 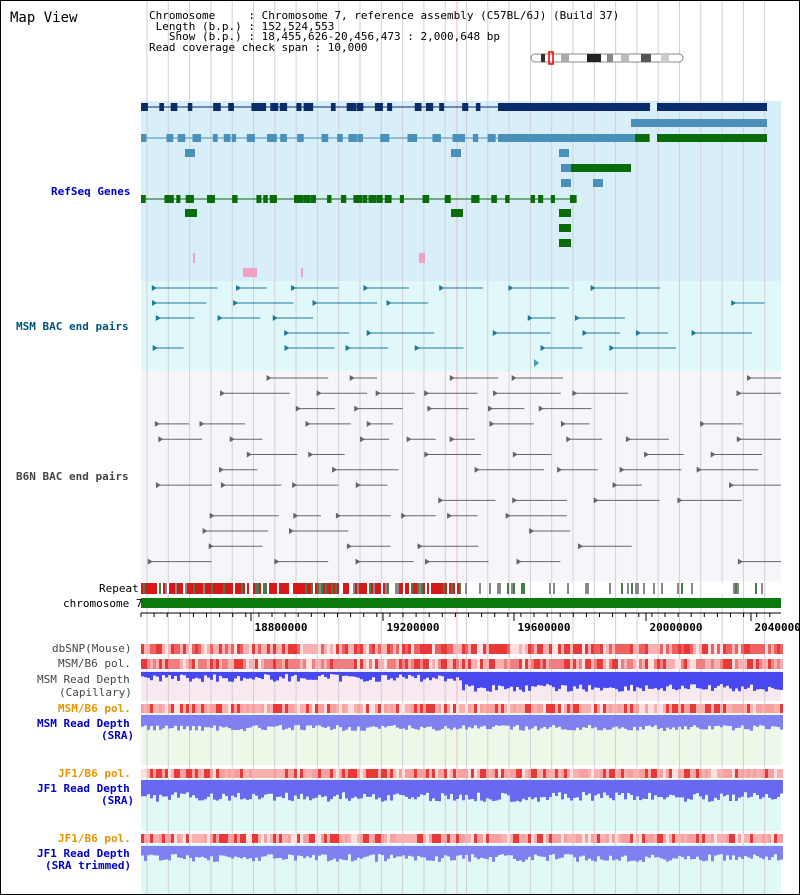 I want to click on pseudogene, so click(x=194, y=258).